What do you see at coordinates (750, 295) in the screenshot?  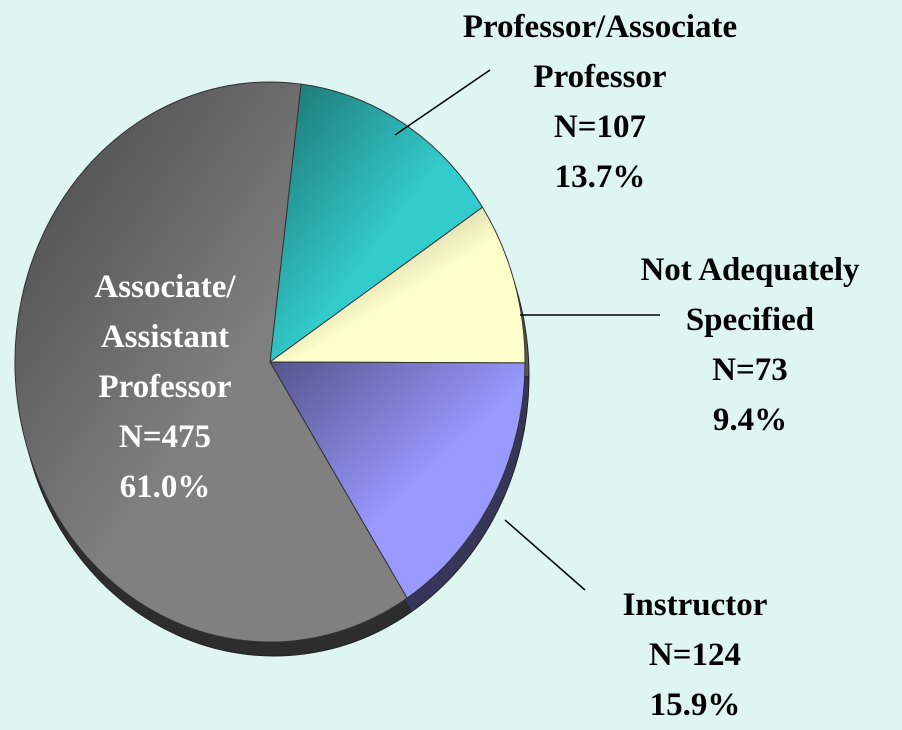 I see `category-label: Not Adequately Specified` at bounding box center [750, 295].